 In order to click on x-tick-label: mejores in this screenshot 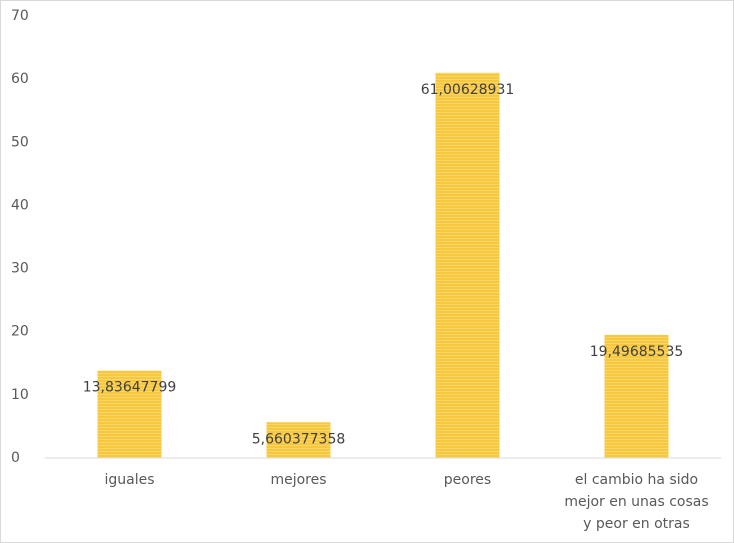, I will do `click(298, 480)`.